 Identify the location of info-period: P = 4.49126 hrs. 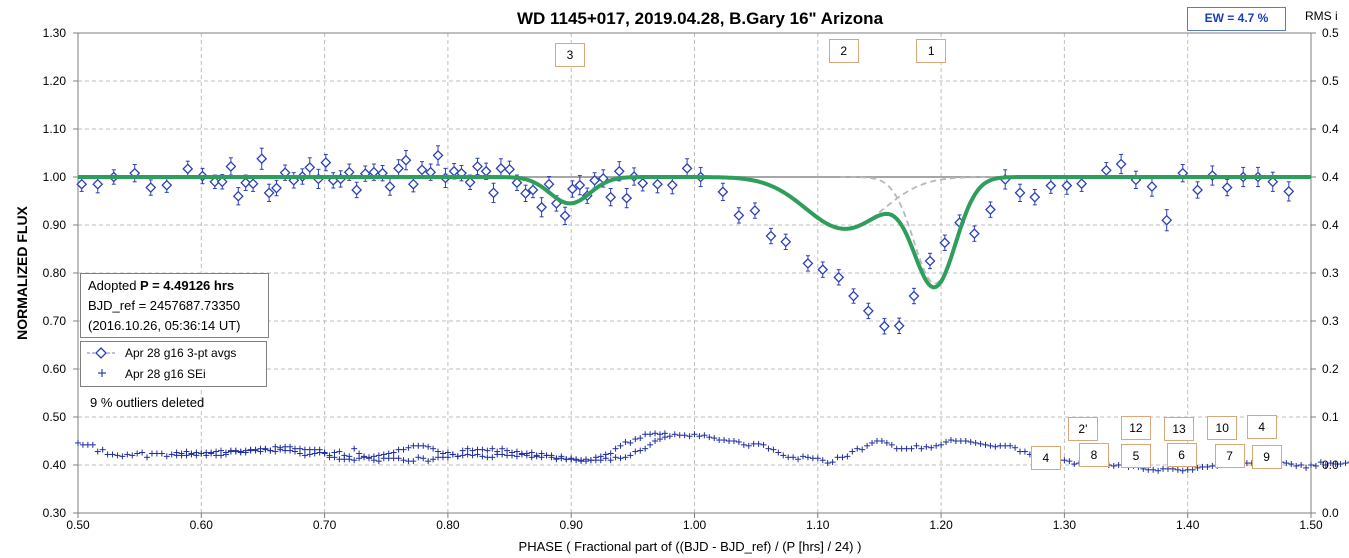
(187, 285).